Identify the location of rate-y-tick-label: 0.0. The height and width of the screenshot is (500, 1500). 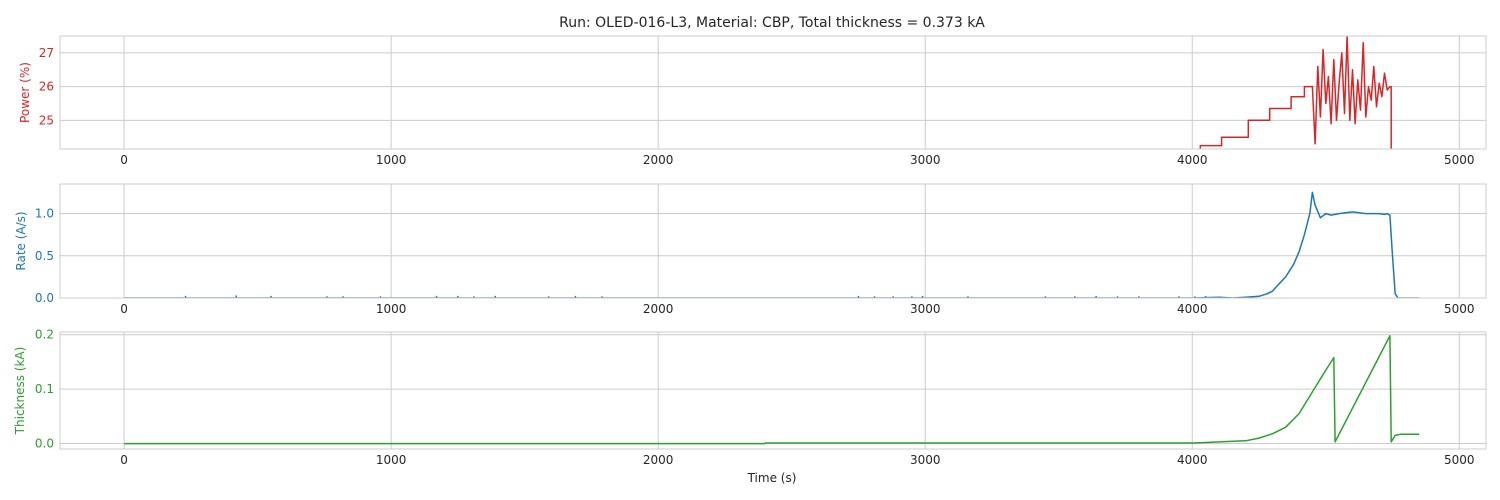
(44, 298).